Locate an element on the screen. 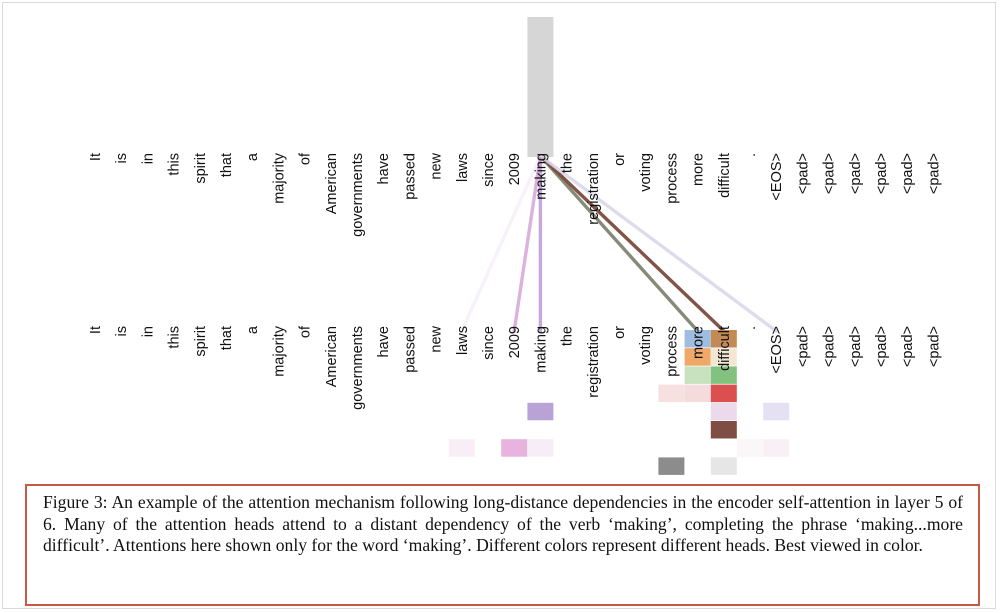 The width and height of the screenshot is (1000, 613). target-token: this is located at coordinates (175, 337).